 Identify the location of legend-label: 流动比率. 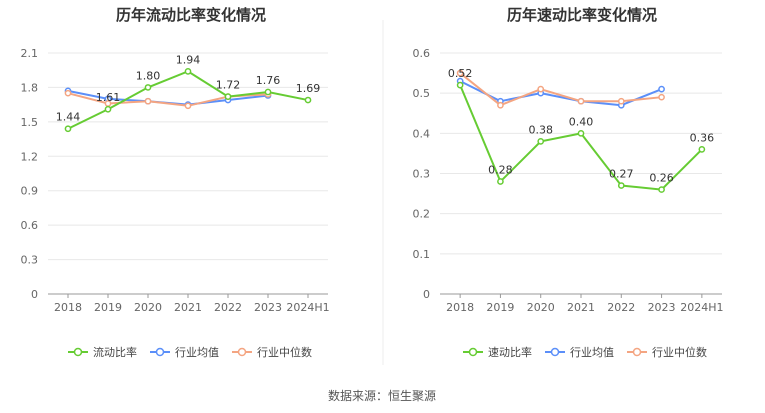
(115, 352).